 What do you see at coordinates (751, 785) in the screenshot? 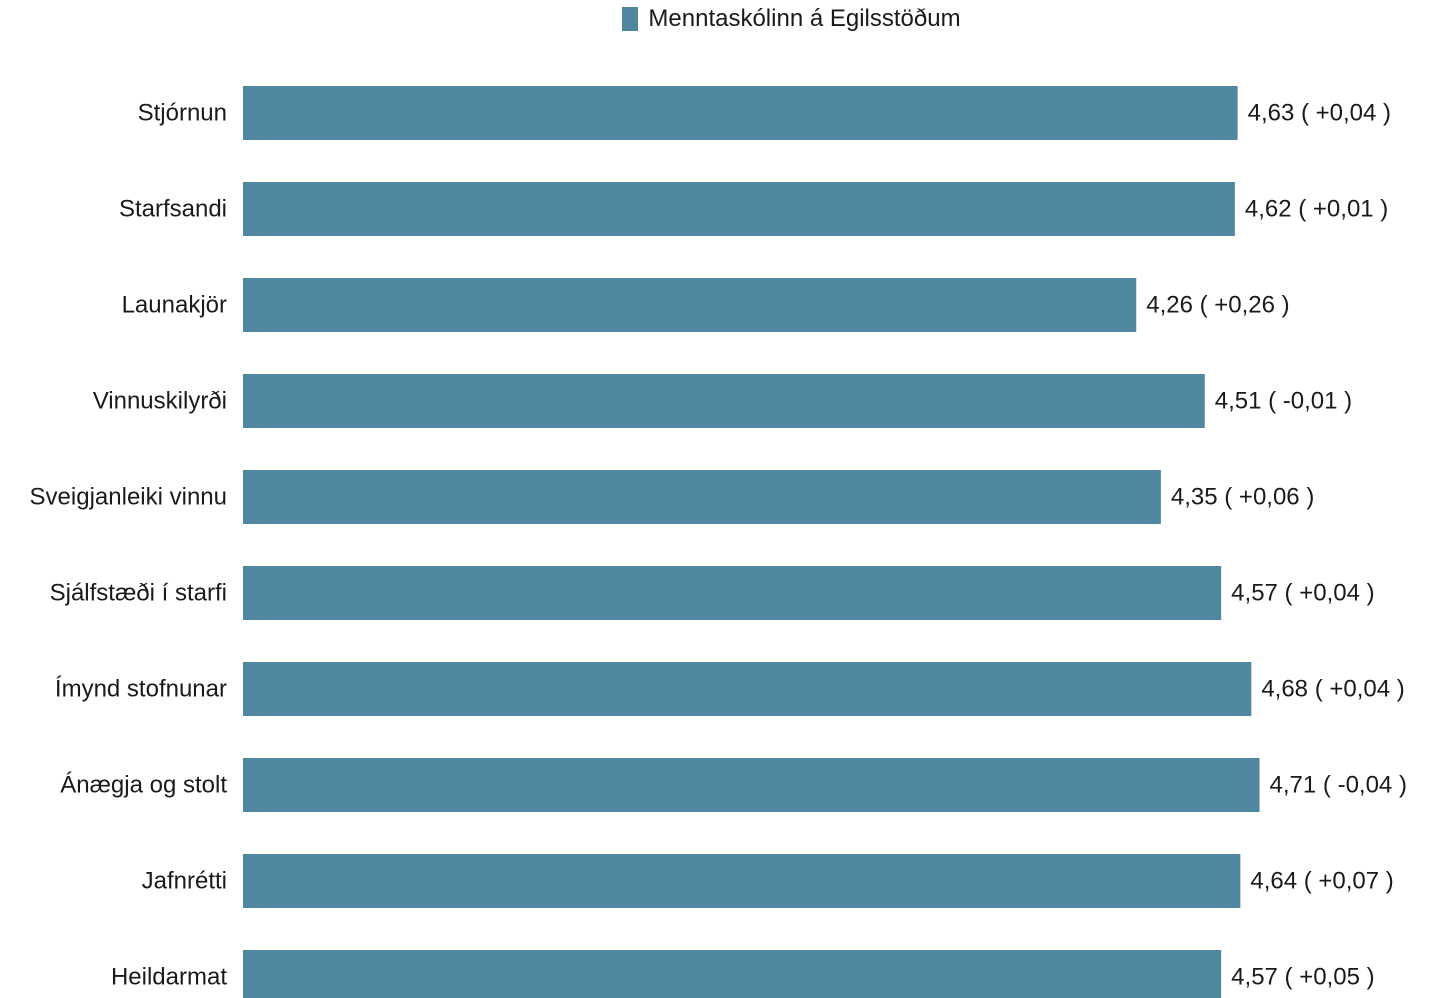
I see `bar-an-gja-og-stolt` at bounding box center [751, 785].